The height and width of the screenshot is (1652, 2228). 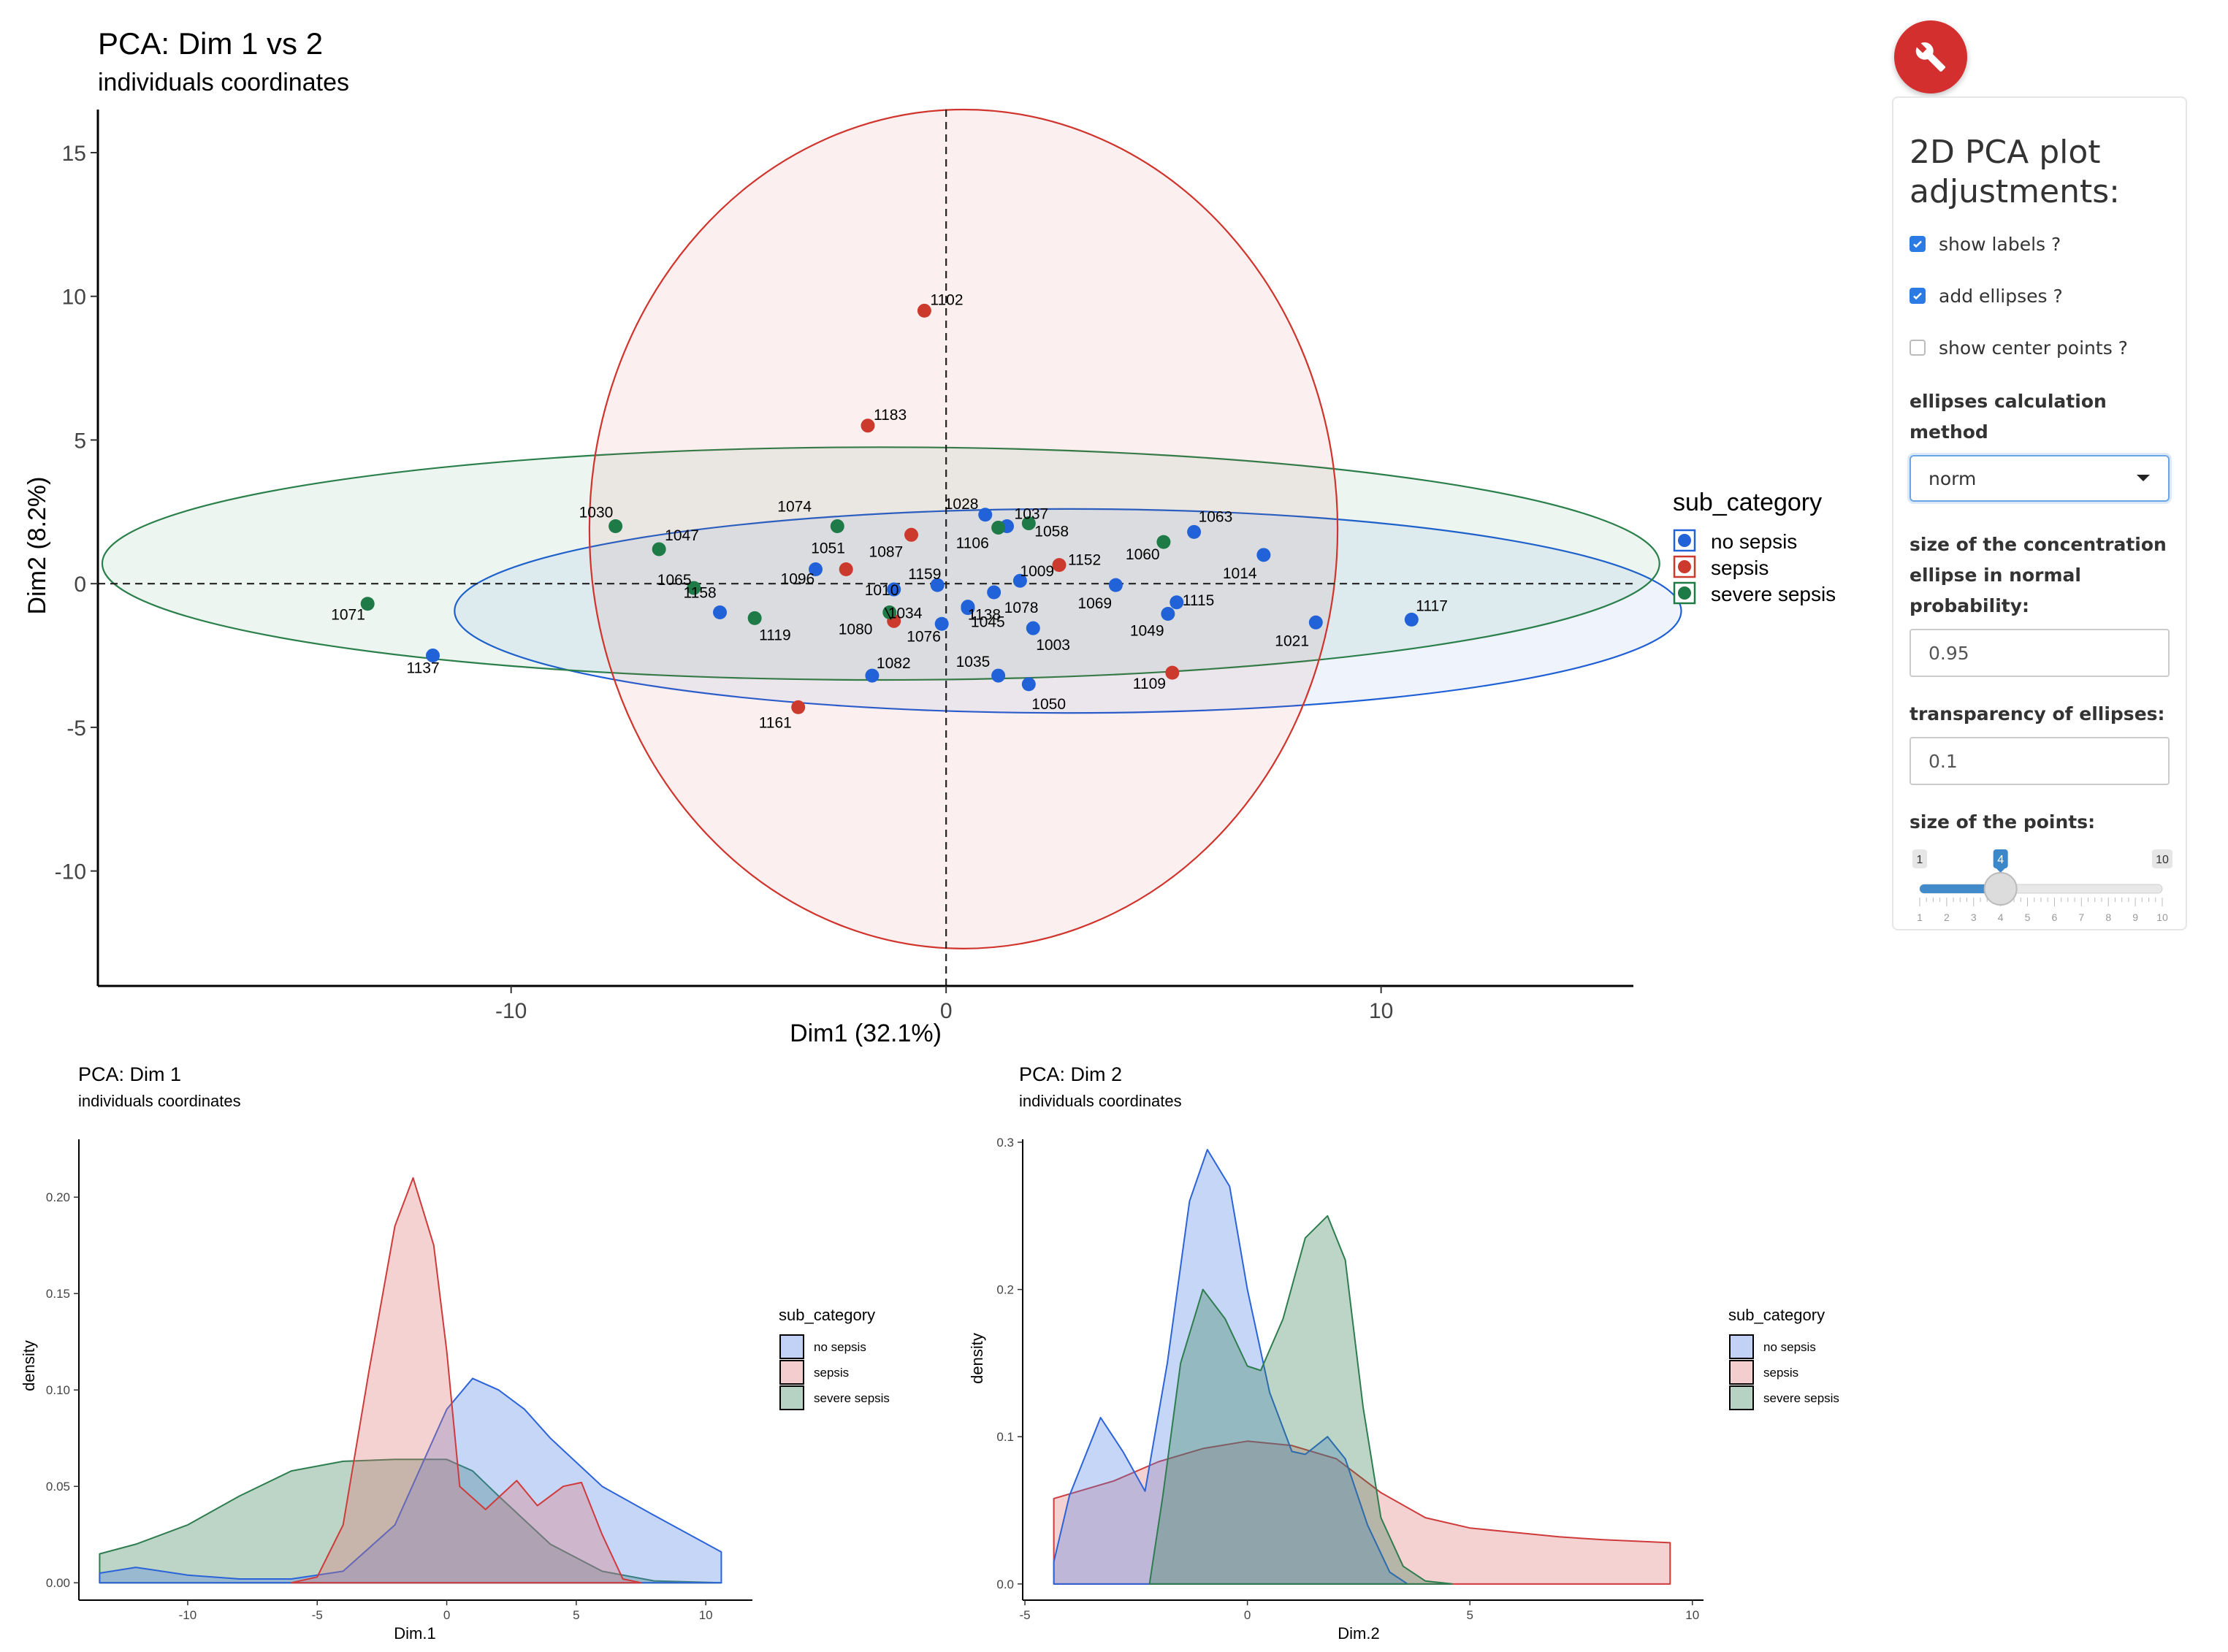 What do you see at coordinates (1094, 603) in the screenshot?
I see `point-label-1069: 1069` at bounding box center [1094, 603].